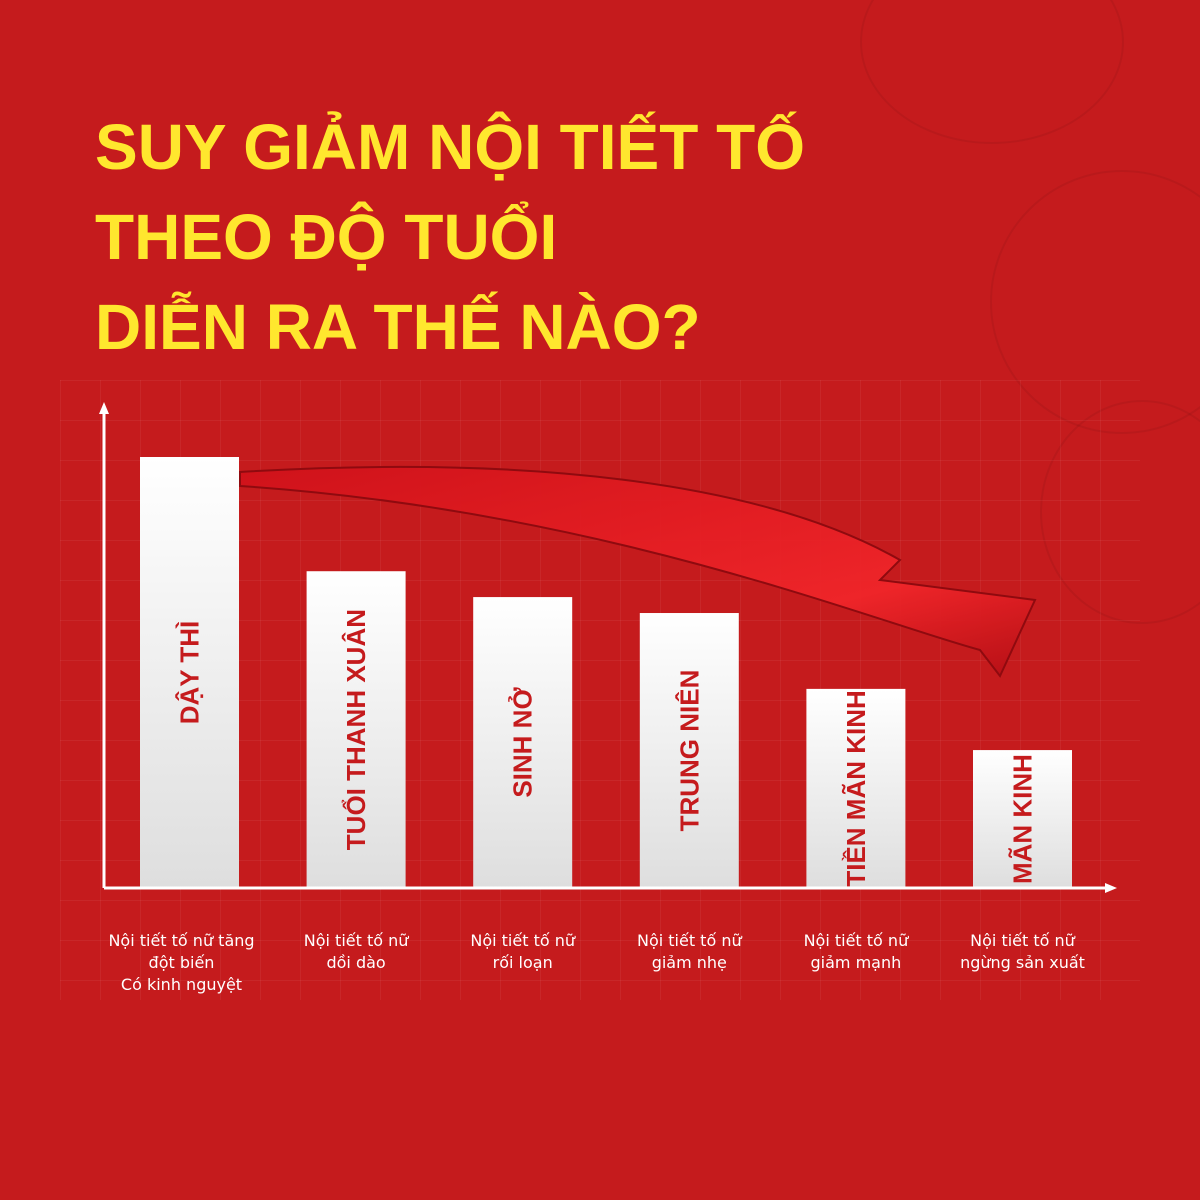 This screenshot has height=1200, width=1200. I want to click on x-axis-arrowhead, so click(1111, 888).